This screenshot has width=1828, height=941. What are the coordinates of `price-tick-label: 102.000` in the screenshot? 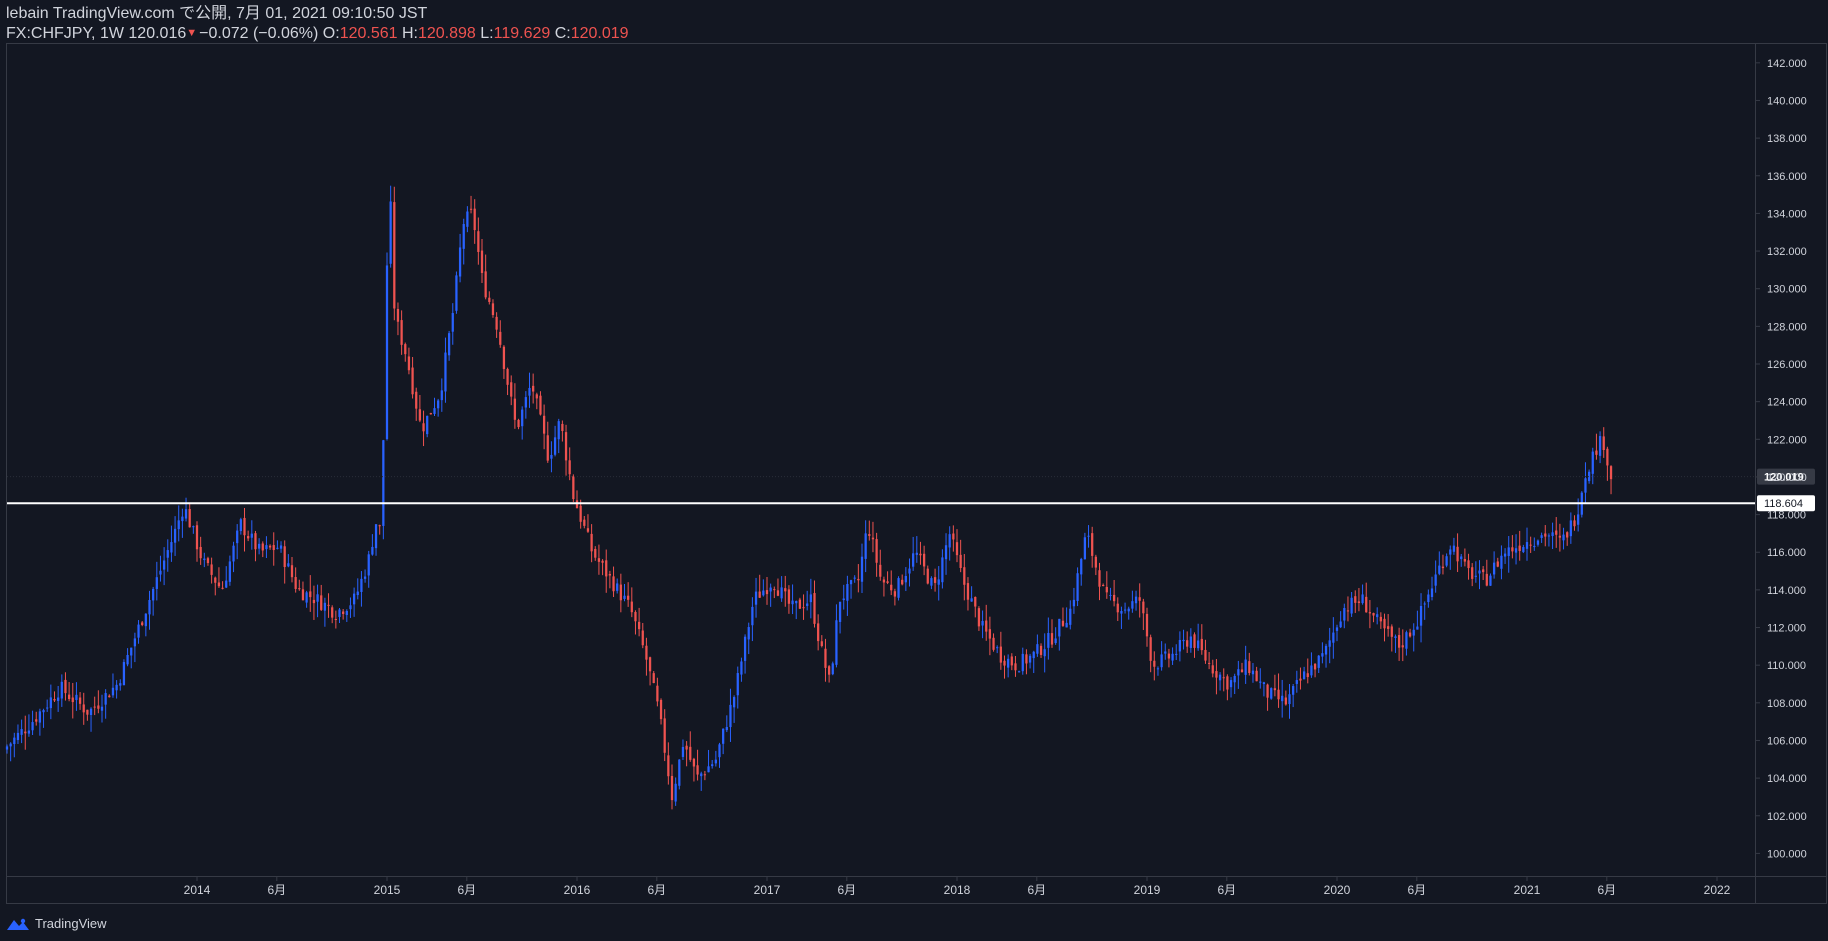 It's located at (1787, 817).